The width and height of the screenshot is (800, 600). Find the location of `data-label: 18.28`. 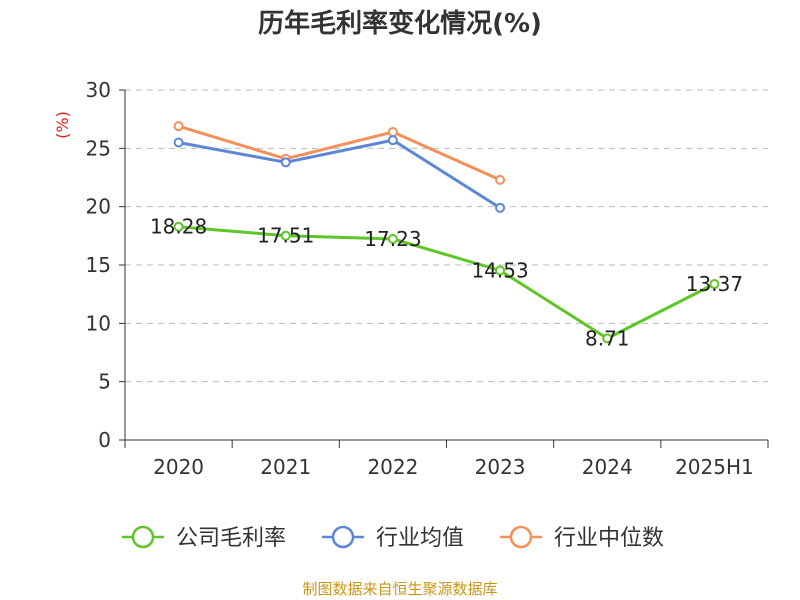

data-label: 18.28 is located at coordinates (178, 227).